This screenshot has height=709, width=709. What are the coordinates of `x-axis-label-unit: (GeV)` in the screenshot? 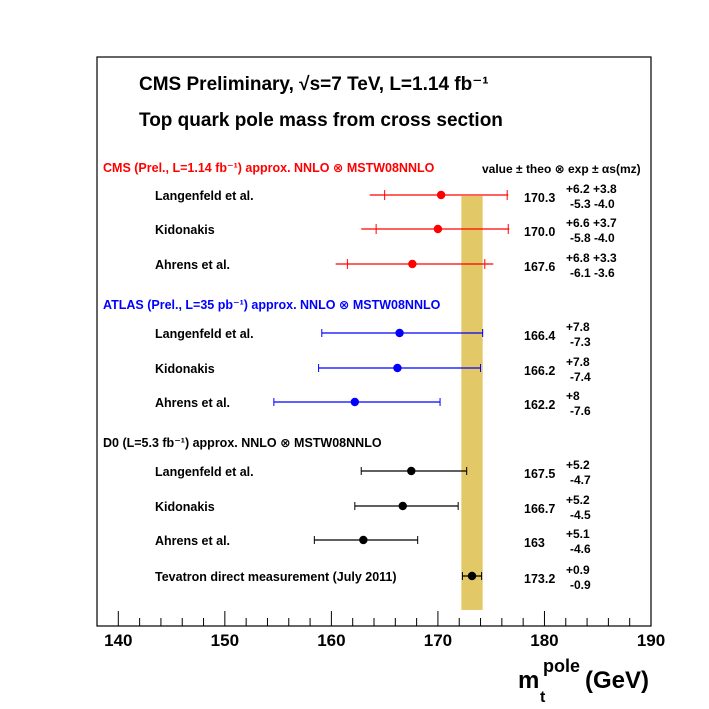 It's located at (617, 680).